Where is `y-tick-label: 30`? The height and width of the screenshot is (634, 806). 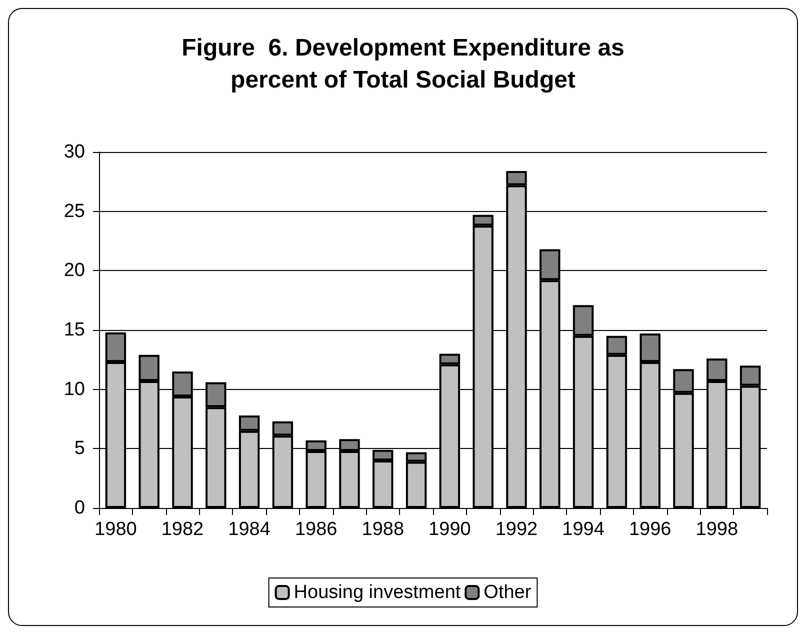
y-tick-label: 30 is located at coordinates (74, 152).